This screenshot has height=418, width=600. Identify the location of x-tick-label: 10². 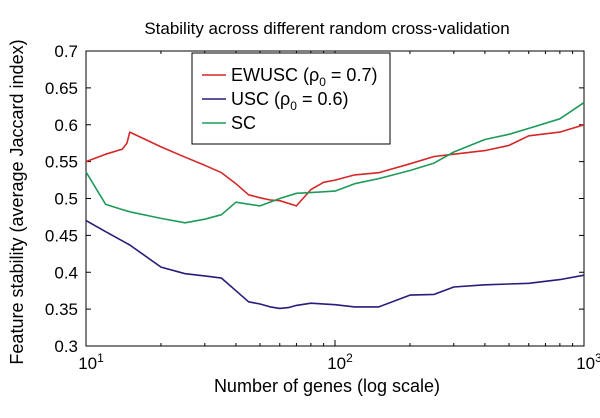
(340, 362).